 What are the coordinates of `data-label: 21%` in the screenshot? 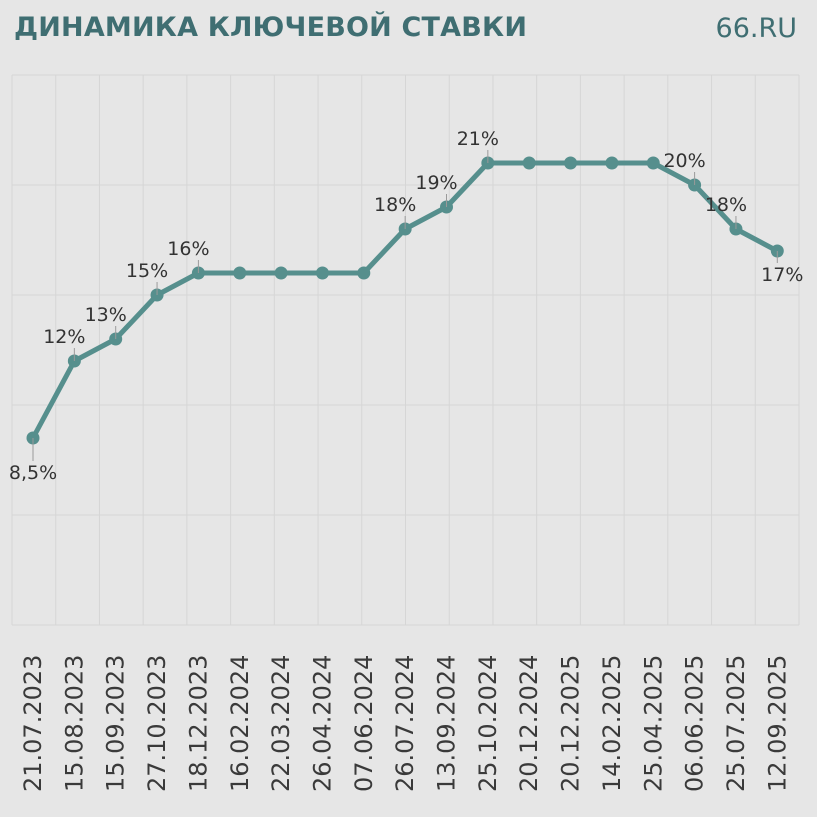 It's located at (478, 139).